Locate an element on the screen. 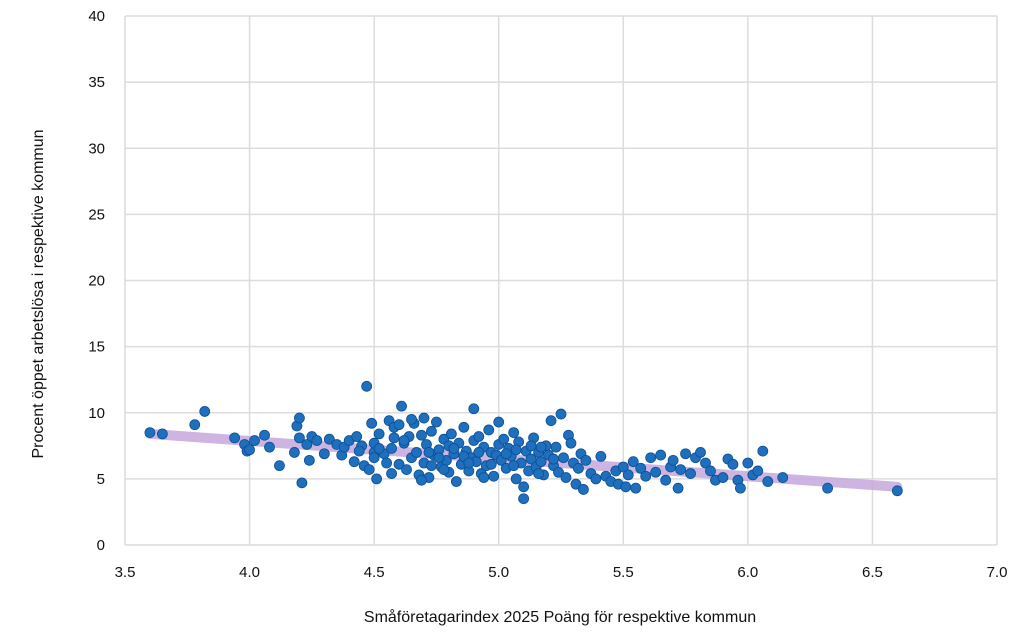 Image resolution: width=1036 pixels, height=633 pixels. x-tick-label: 6.5 is located at coordinates (872, 572).